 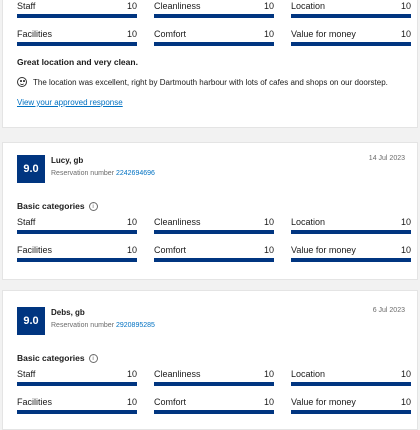 What do you see at coordinates (22, 82) in the screenshot?
I see `smile-icon` at bounding box center [22, 82].